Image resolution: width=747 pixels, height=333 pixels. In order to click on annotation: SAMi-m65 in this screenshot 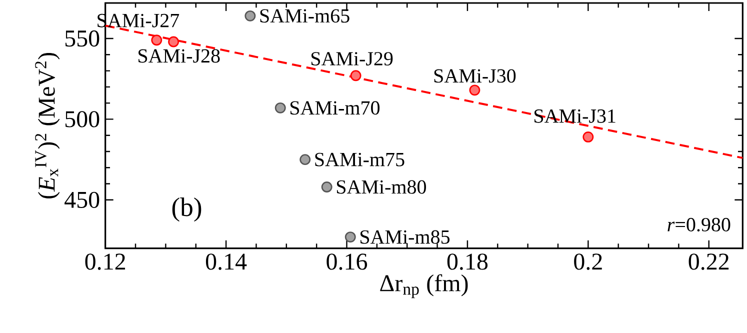, I will do `click(305, 16)`.